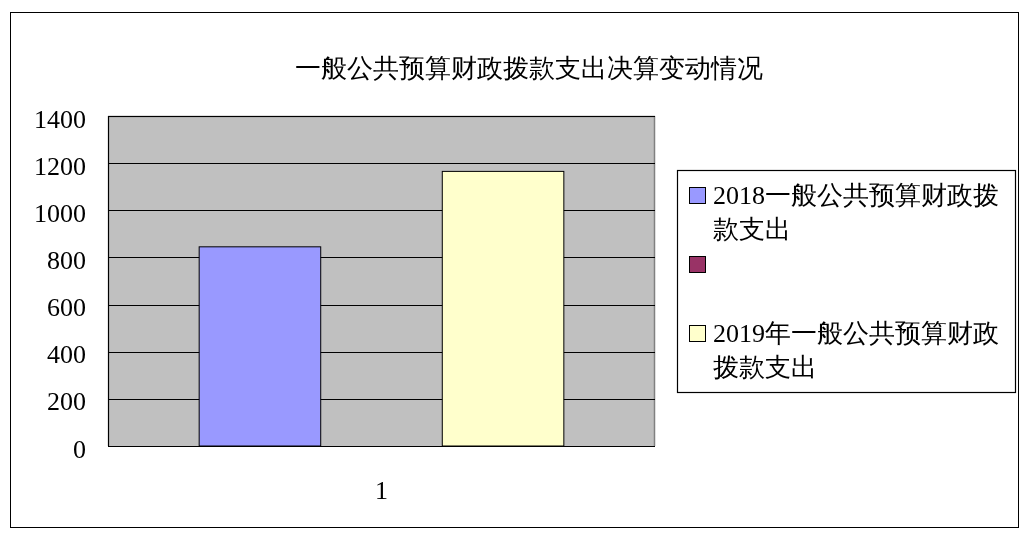 The width and height of the screenshot is (1031, 539). What do you see at coordinates (60, 166) in the screenshot?
I see `y-tick-label: 1200` at bounding box center [60, 166].